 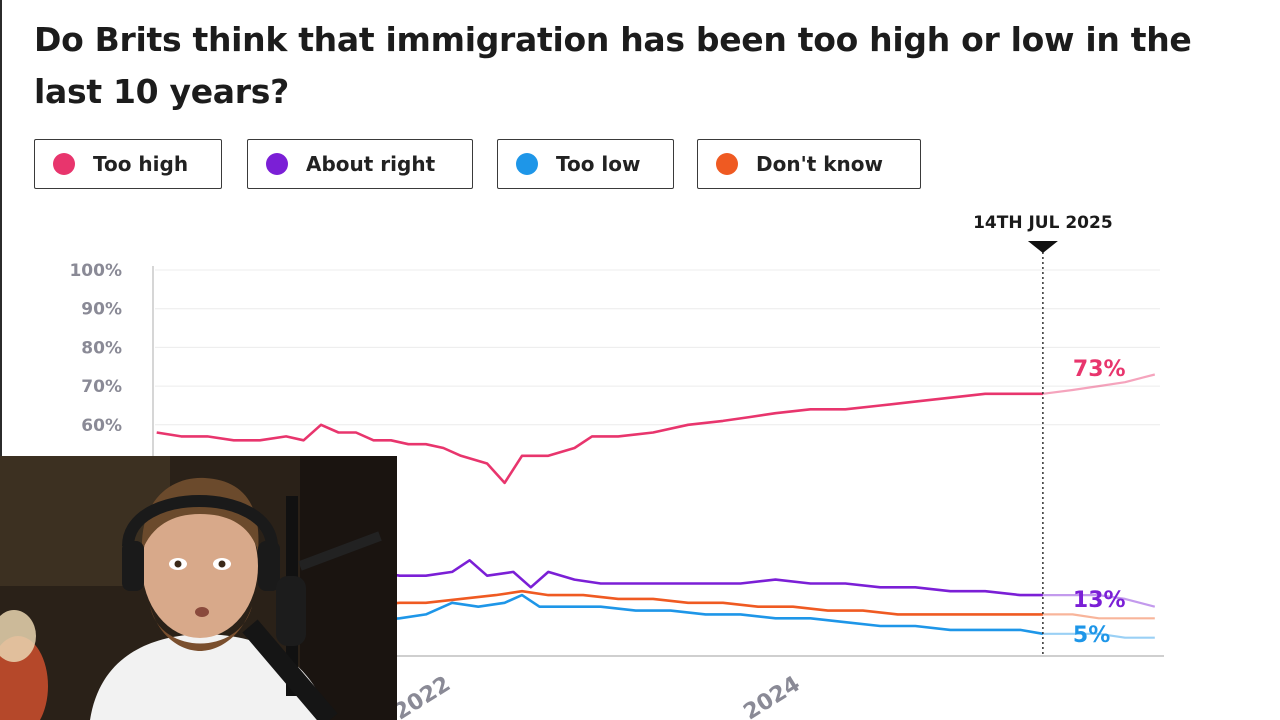 I want to click on series-line-projected-too-high, so click(x=1099, y=384).